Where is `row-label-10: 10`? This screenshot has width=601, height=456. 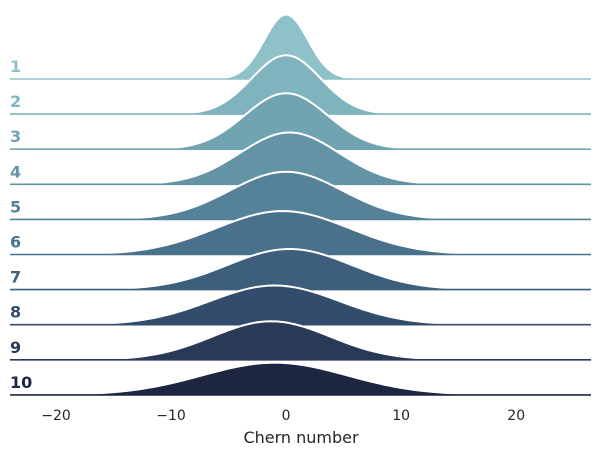 row-label-10: 10 is located at coordinates (21, 382).